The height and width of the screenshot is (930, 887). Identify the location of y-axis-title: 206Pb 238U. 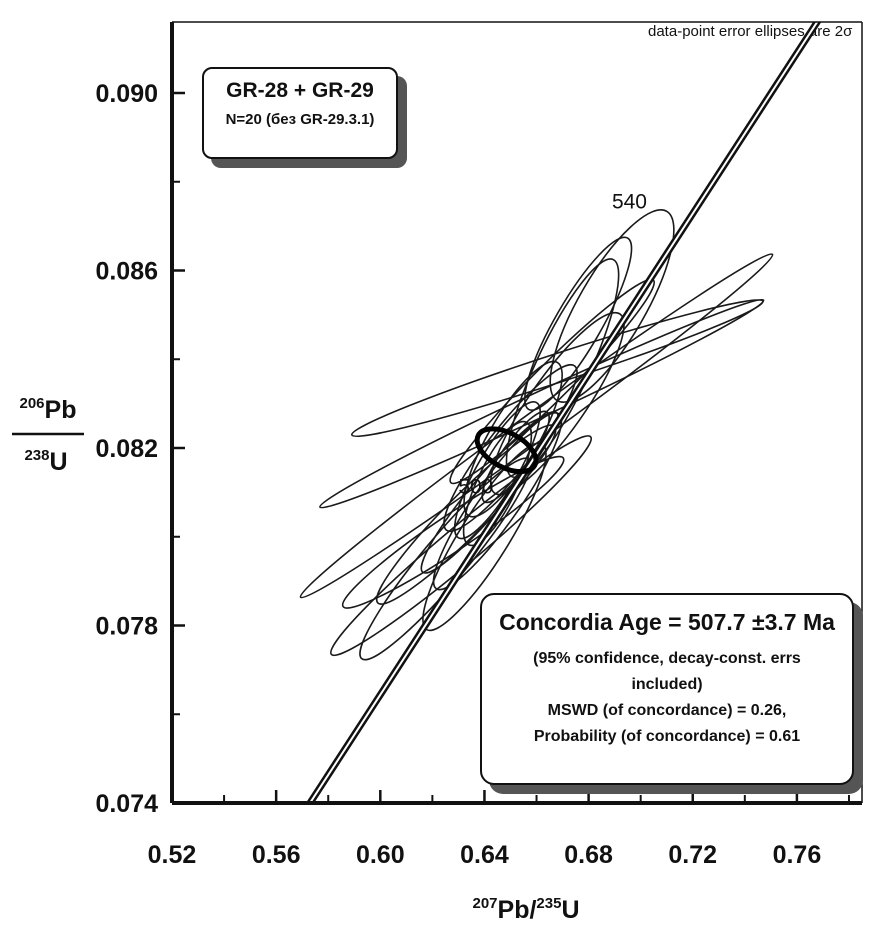
(48, 435).